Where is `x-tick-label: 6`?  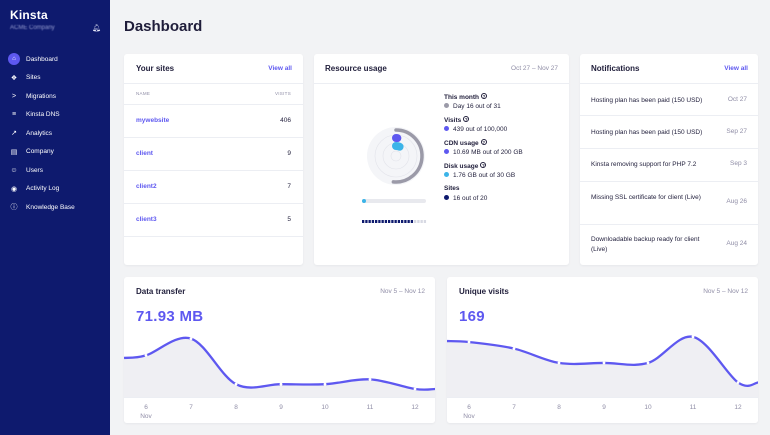
x-tick-label: 6 is located at coordinates (469, 407).